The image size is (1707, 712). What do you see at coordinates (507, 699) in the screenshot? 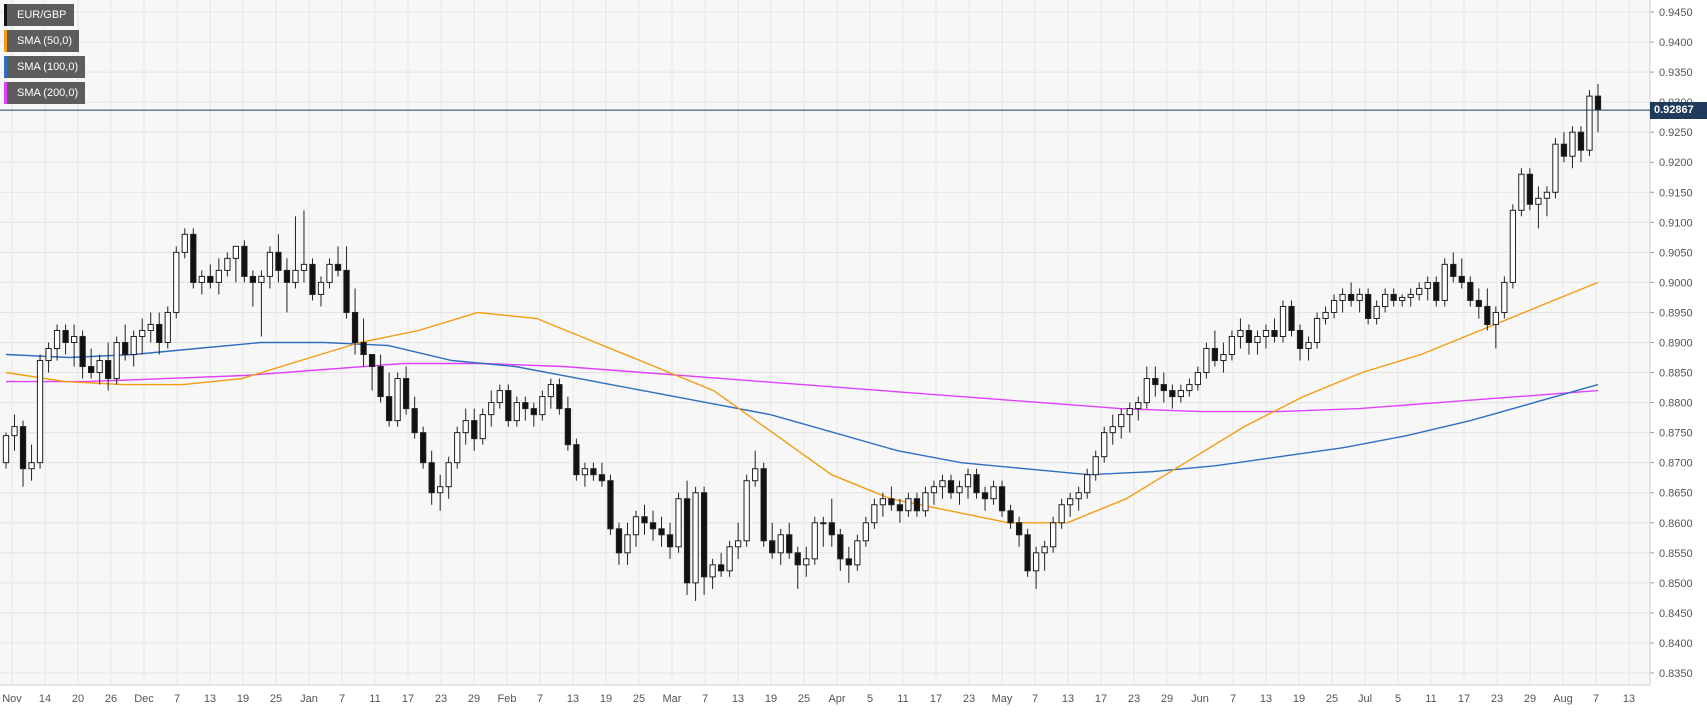
I see `x-tick-label: Feb` at bounding box center [507, 699].